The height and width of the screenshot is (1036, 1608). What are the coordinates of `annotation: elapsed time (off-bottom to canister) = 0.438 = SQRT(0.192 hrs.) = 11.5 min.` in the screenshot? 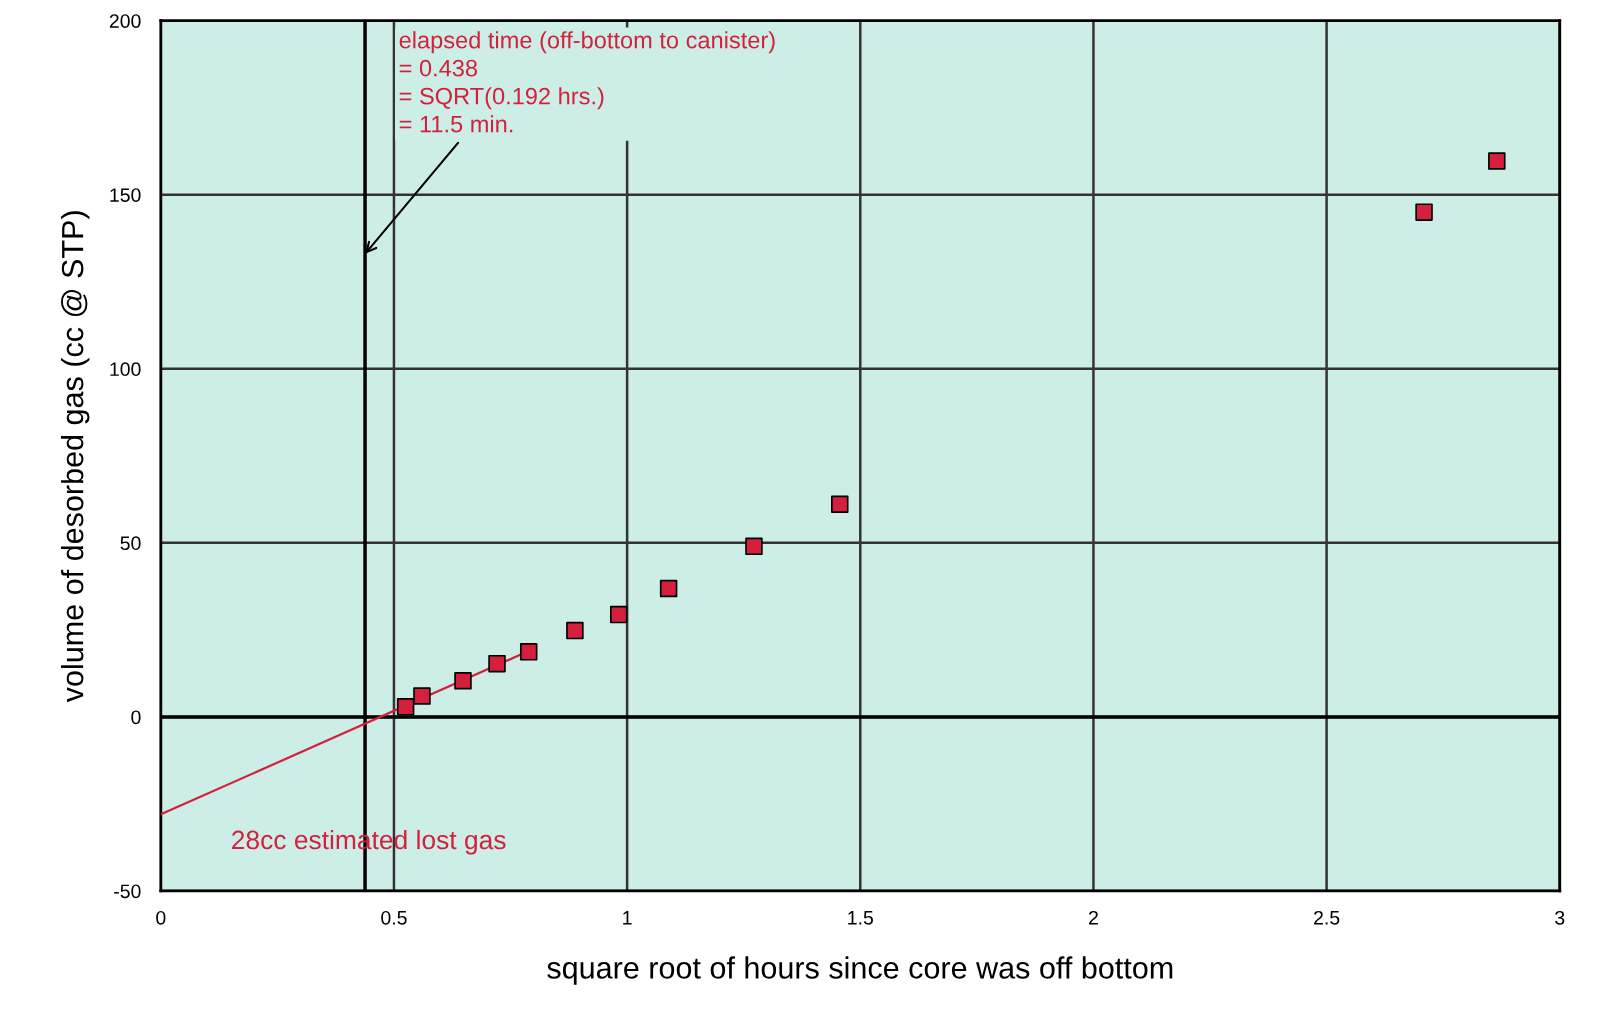 It's located at (587, 82).